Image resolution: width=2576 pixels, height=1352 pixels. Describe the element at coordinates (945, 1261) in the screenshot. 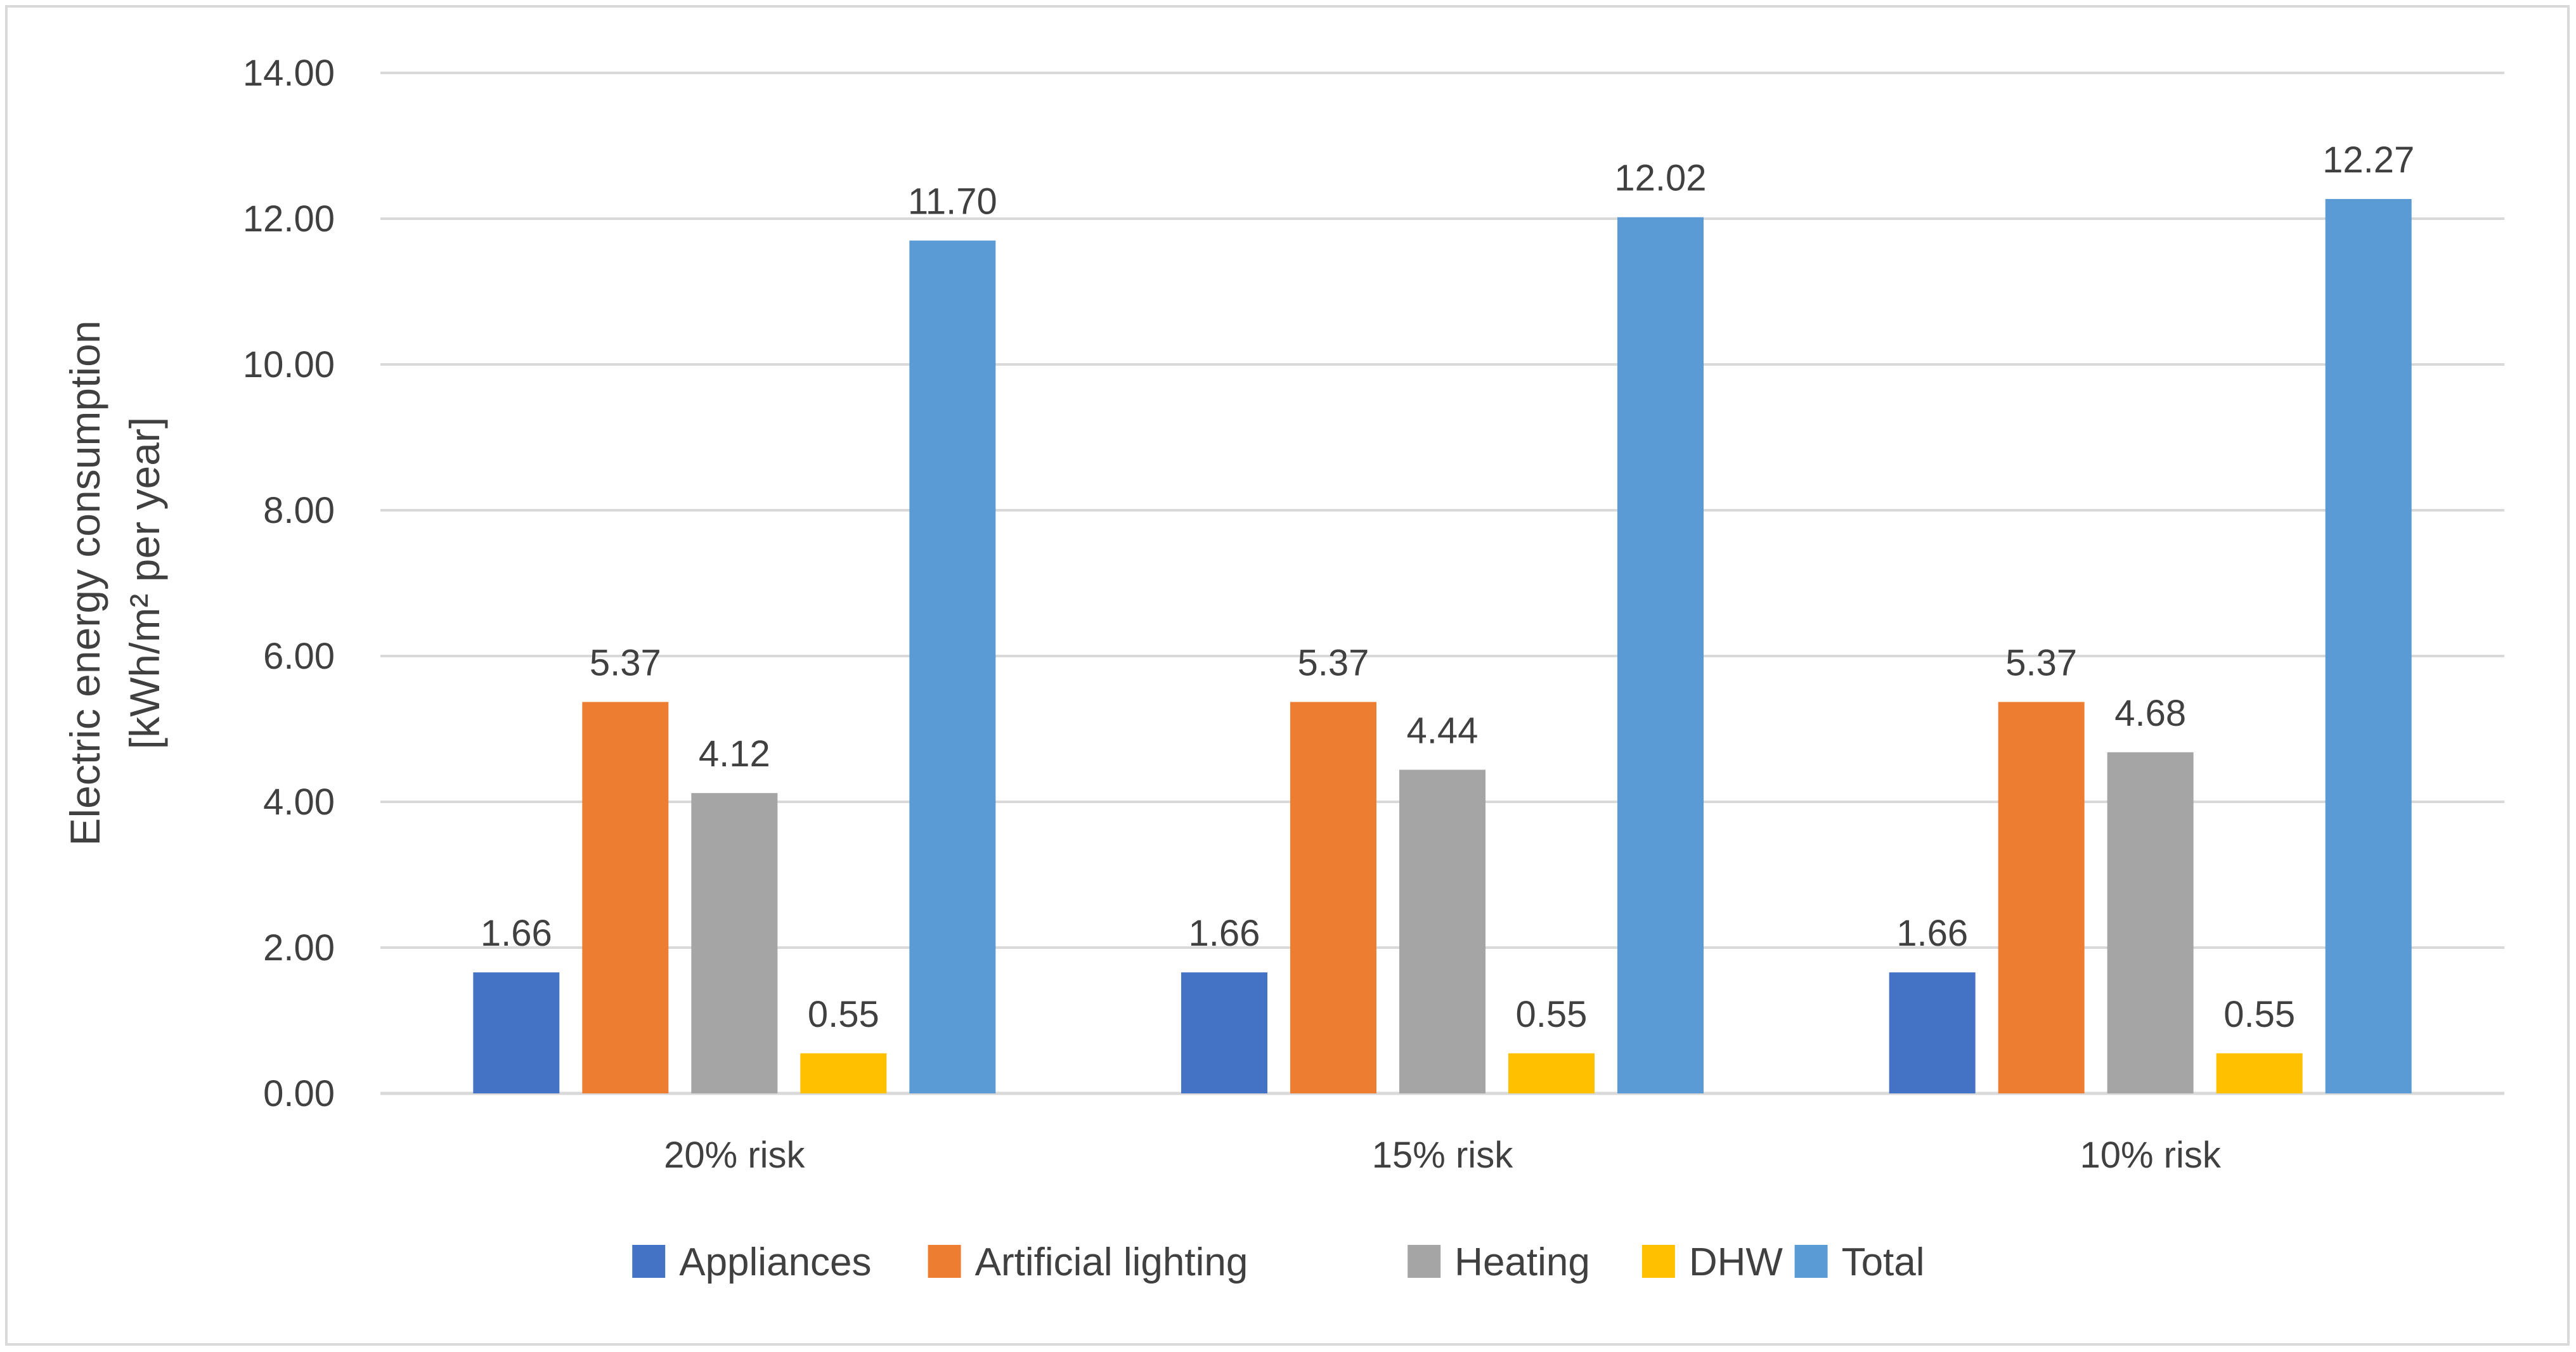

I see `legend-swatch-artificial-lighting` at that location.